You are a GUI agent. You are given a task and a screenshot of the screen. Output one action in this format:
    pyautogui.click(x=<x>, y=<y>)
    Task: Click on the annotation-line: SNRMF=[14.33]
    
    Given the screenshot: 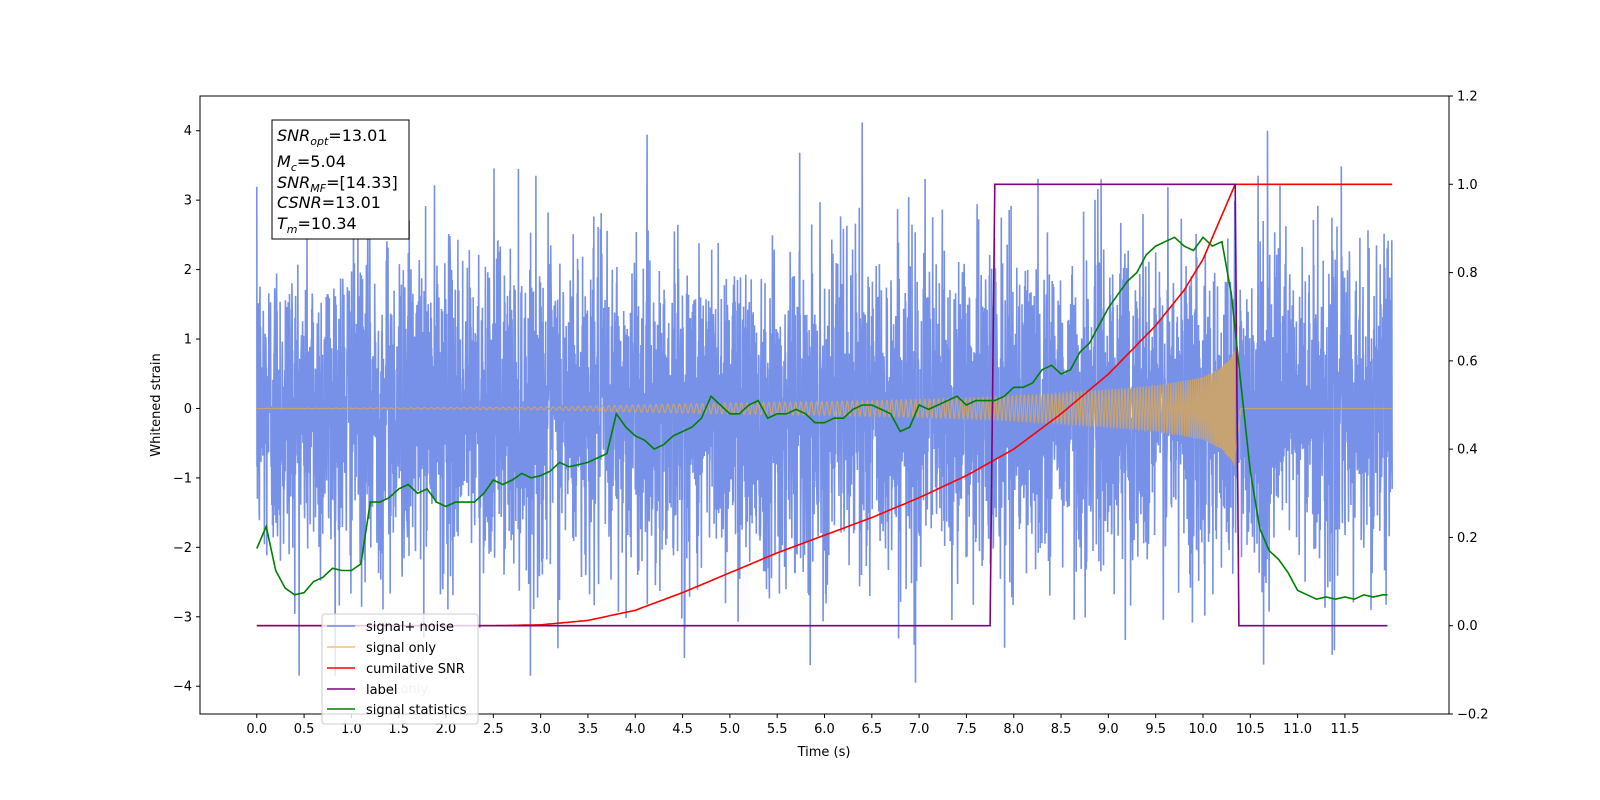 What is the action you would take?
    pyautogui.click(x=337, y=184)
    